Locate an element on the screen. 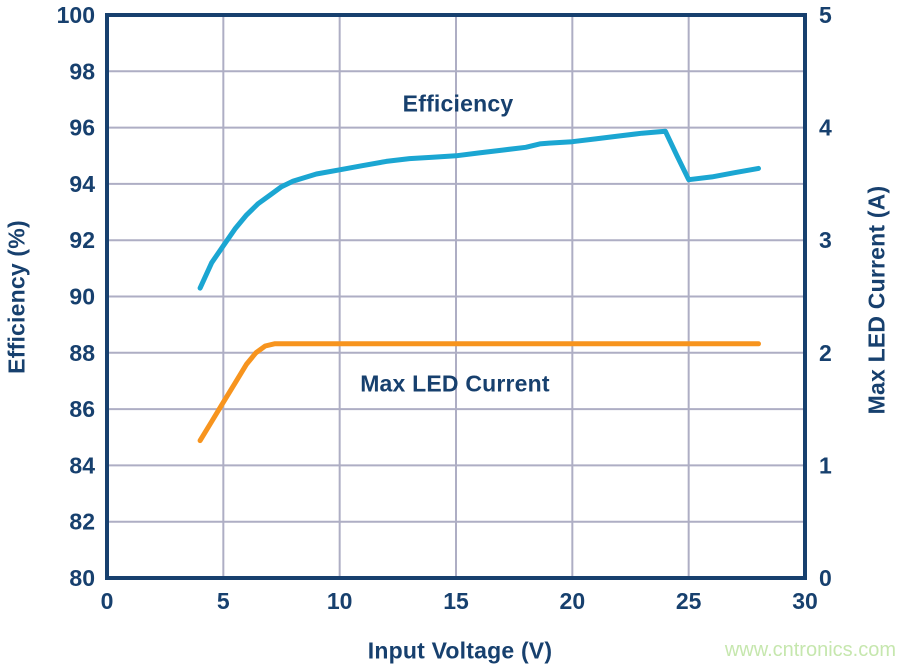 The width and height of the screenshot is (900, 670). y-right-tick-label: 3 is located at coordinates (825, 240).